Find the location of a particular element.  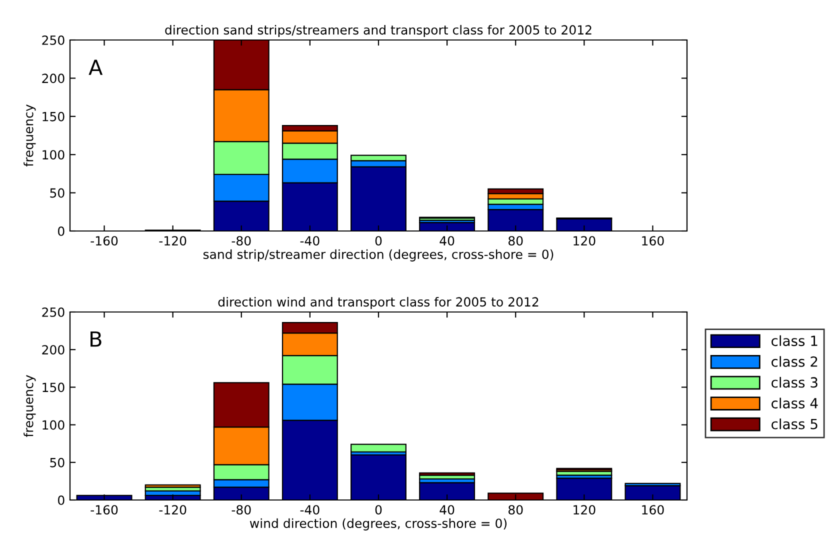

legend-label: class 1 is located at coordinates (795, 340).